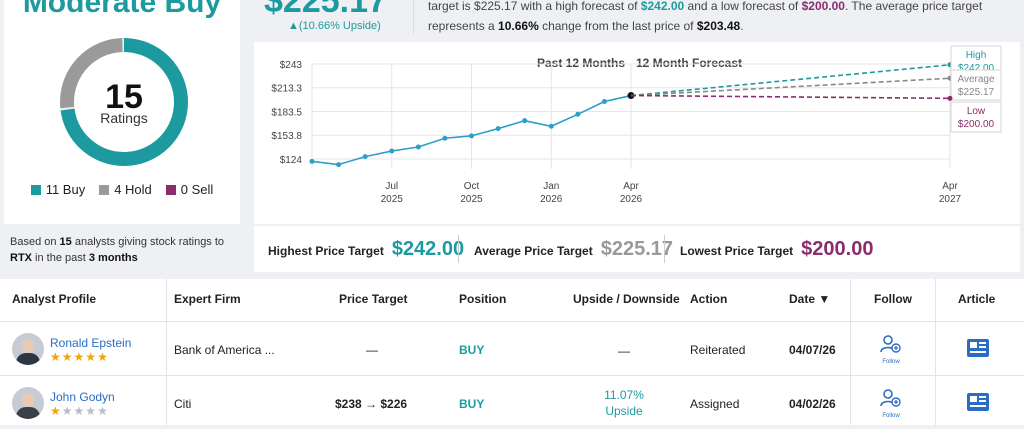 The height and width of the screenshot is (429, 1024). I want to click on forecast-low-label: Low, so click(976, 111).